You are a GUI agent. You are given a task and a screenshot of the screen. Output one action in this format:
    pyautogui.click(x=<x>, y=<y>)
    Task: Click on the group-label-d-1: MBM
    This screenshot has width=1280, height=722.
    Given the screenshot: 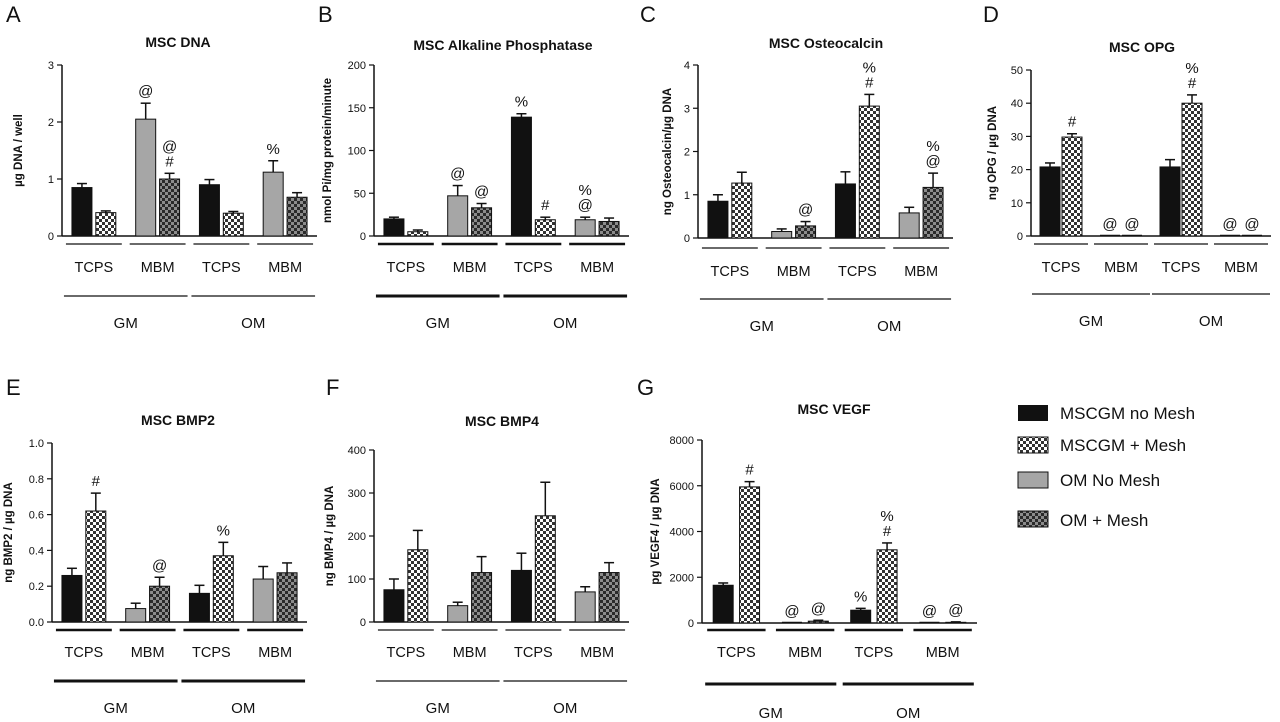 What is the action you would take?
    pyautogui.click(x=1121, y=268)
    